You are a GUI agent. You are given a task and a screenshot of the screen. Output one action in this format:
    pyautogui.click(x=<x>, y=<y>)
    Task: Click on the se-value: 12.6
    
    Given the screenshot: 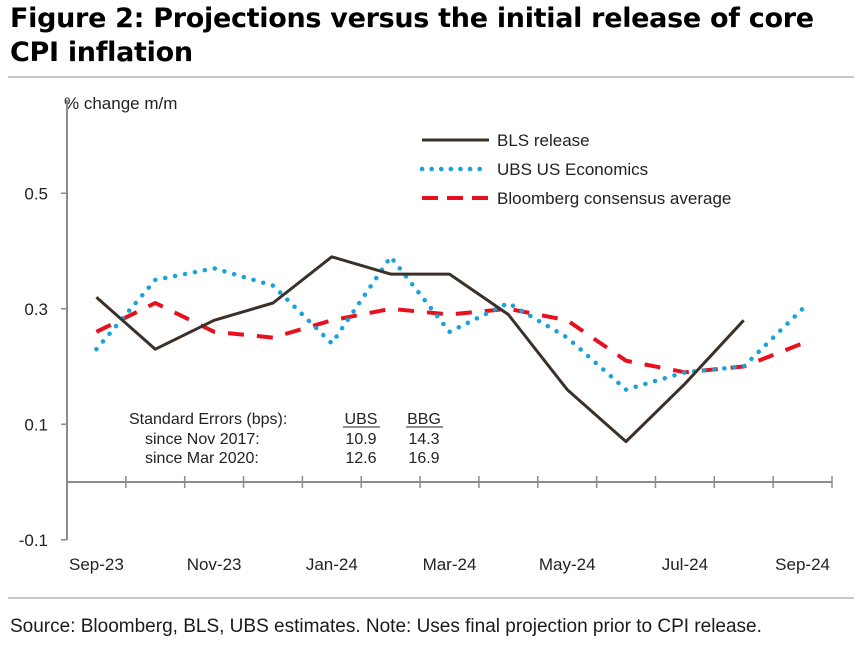 What is the action you would take?
    pyautogui.click(x=360, y=458)
    